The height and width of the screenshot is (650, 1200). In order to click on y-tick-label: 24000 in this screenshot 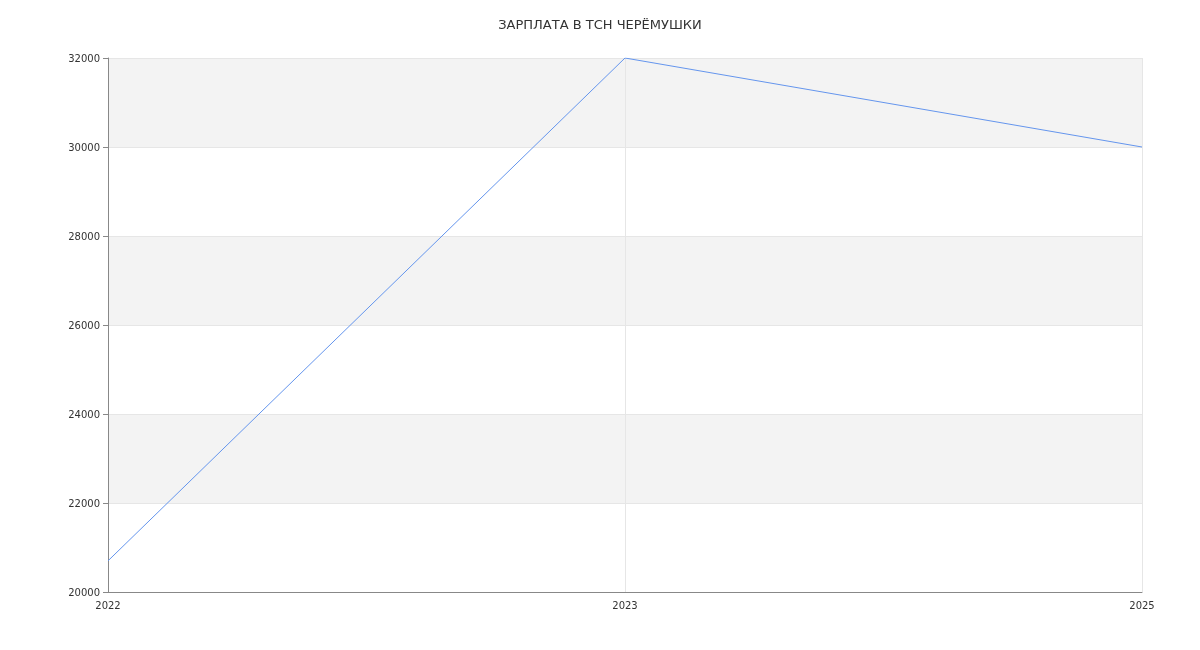, I will do `click(84, 414)`.